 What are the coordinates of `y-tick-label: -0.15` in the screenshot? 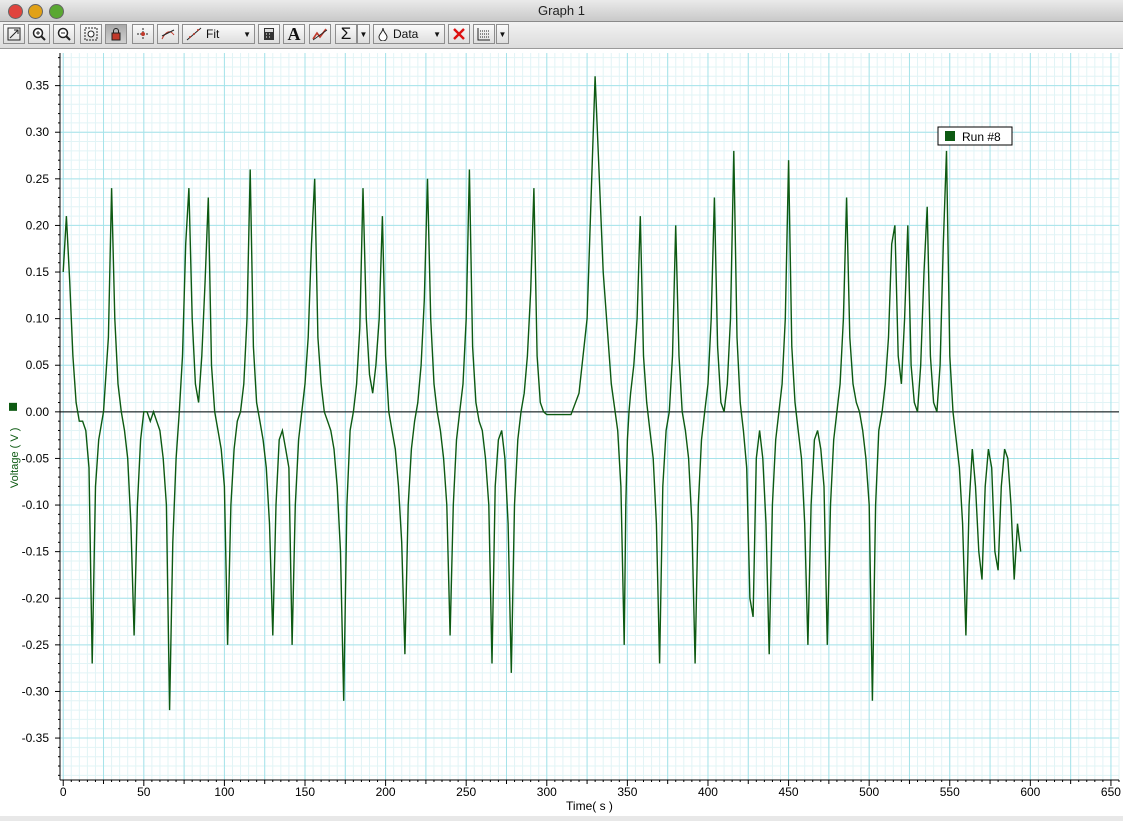 It's located at (36, 552).